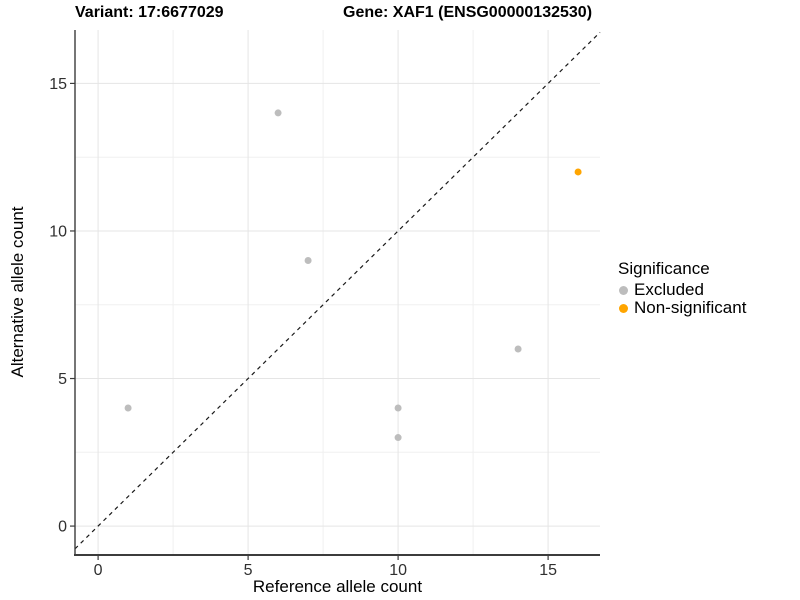 This screenshot has width=800, height=600. I want to click on plot-title-variant: Variant: 17:6677029, so click(149, 12).